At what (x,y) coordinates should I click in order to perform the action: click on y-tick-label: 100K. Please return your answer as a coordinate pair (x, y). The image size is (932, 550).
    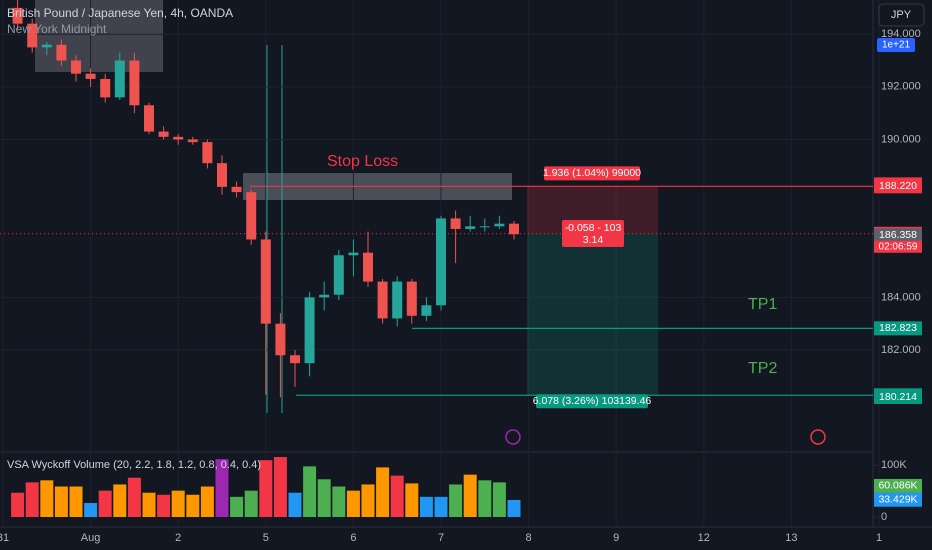
    Looking at the image, I should click on (894, 465).